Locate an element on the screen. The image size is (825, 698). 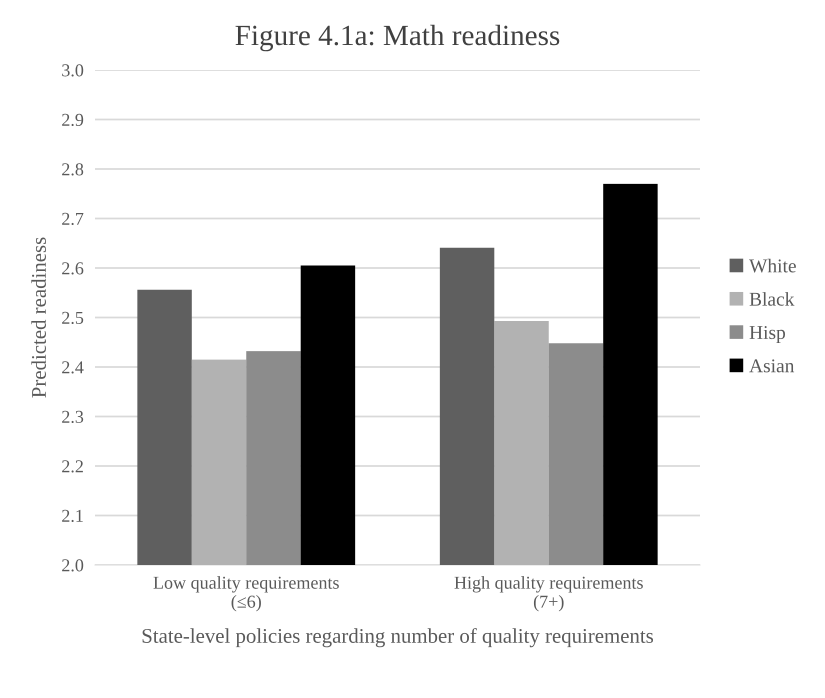
y-tick-label: 2.3 is located at coordinates (73, 417).